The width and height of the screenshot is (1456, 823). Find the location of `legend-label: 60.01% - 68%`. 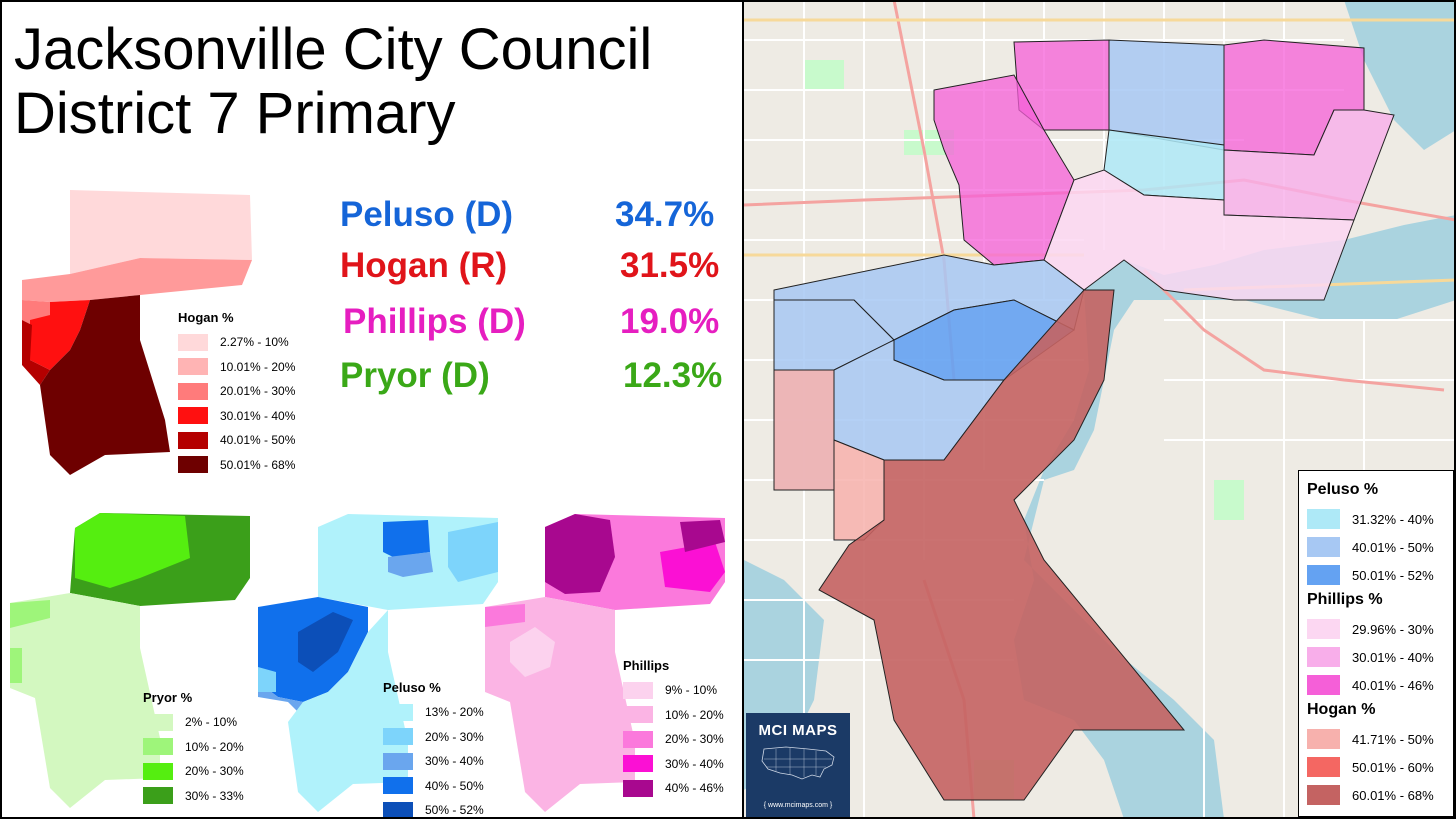

legend-label: 60.01% - 68% is located at coordinates (1393, 795).